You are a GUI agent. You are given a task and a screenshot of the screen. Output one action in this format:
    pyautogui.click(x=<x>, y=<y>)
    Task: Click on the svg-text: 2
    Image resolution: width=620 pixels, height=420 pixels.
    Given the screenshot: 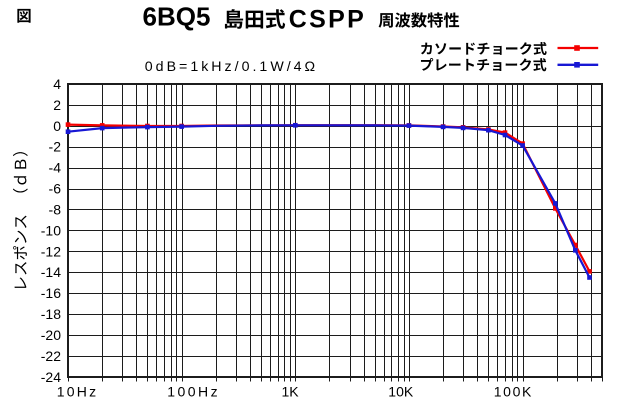 What is the action you would take?
    pyautogui.click(x=57, y=105)
    